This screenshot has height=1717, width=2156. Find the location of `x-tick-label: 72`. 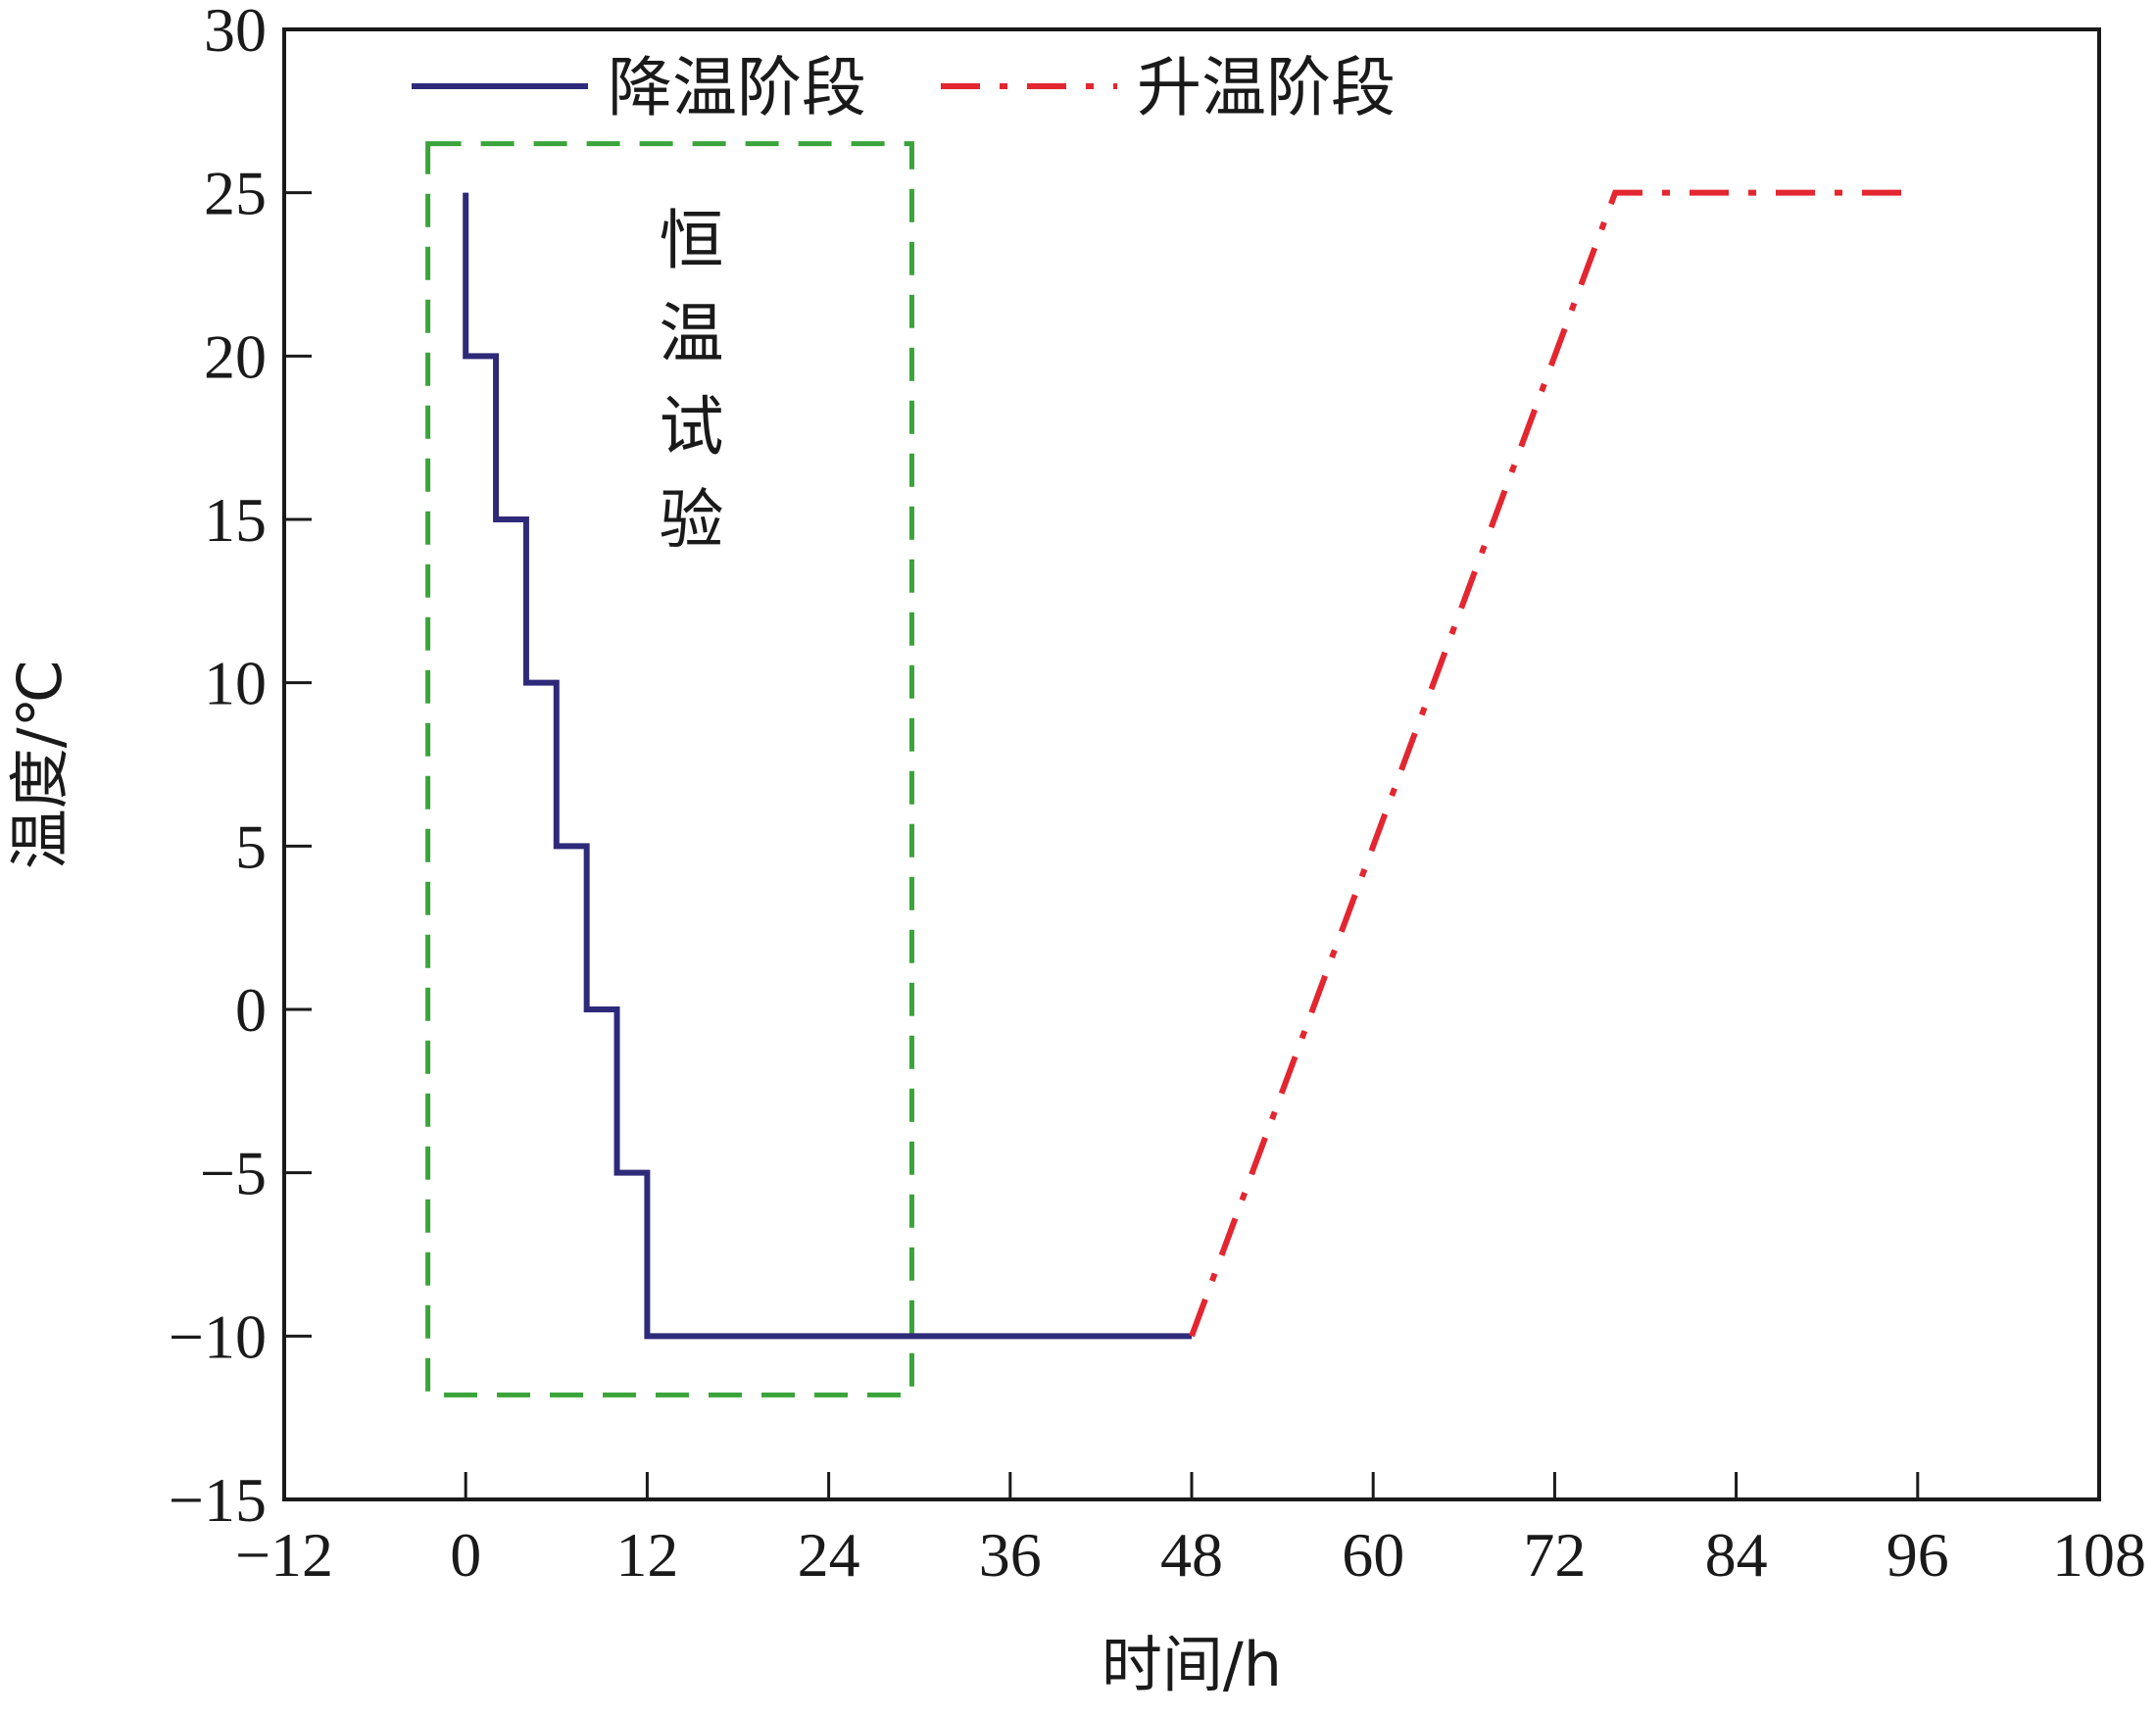

x-tick-label: 72 is located at coordinates (1554, 1555).